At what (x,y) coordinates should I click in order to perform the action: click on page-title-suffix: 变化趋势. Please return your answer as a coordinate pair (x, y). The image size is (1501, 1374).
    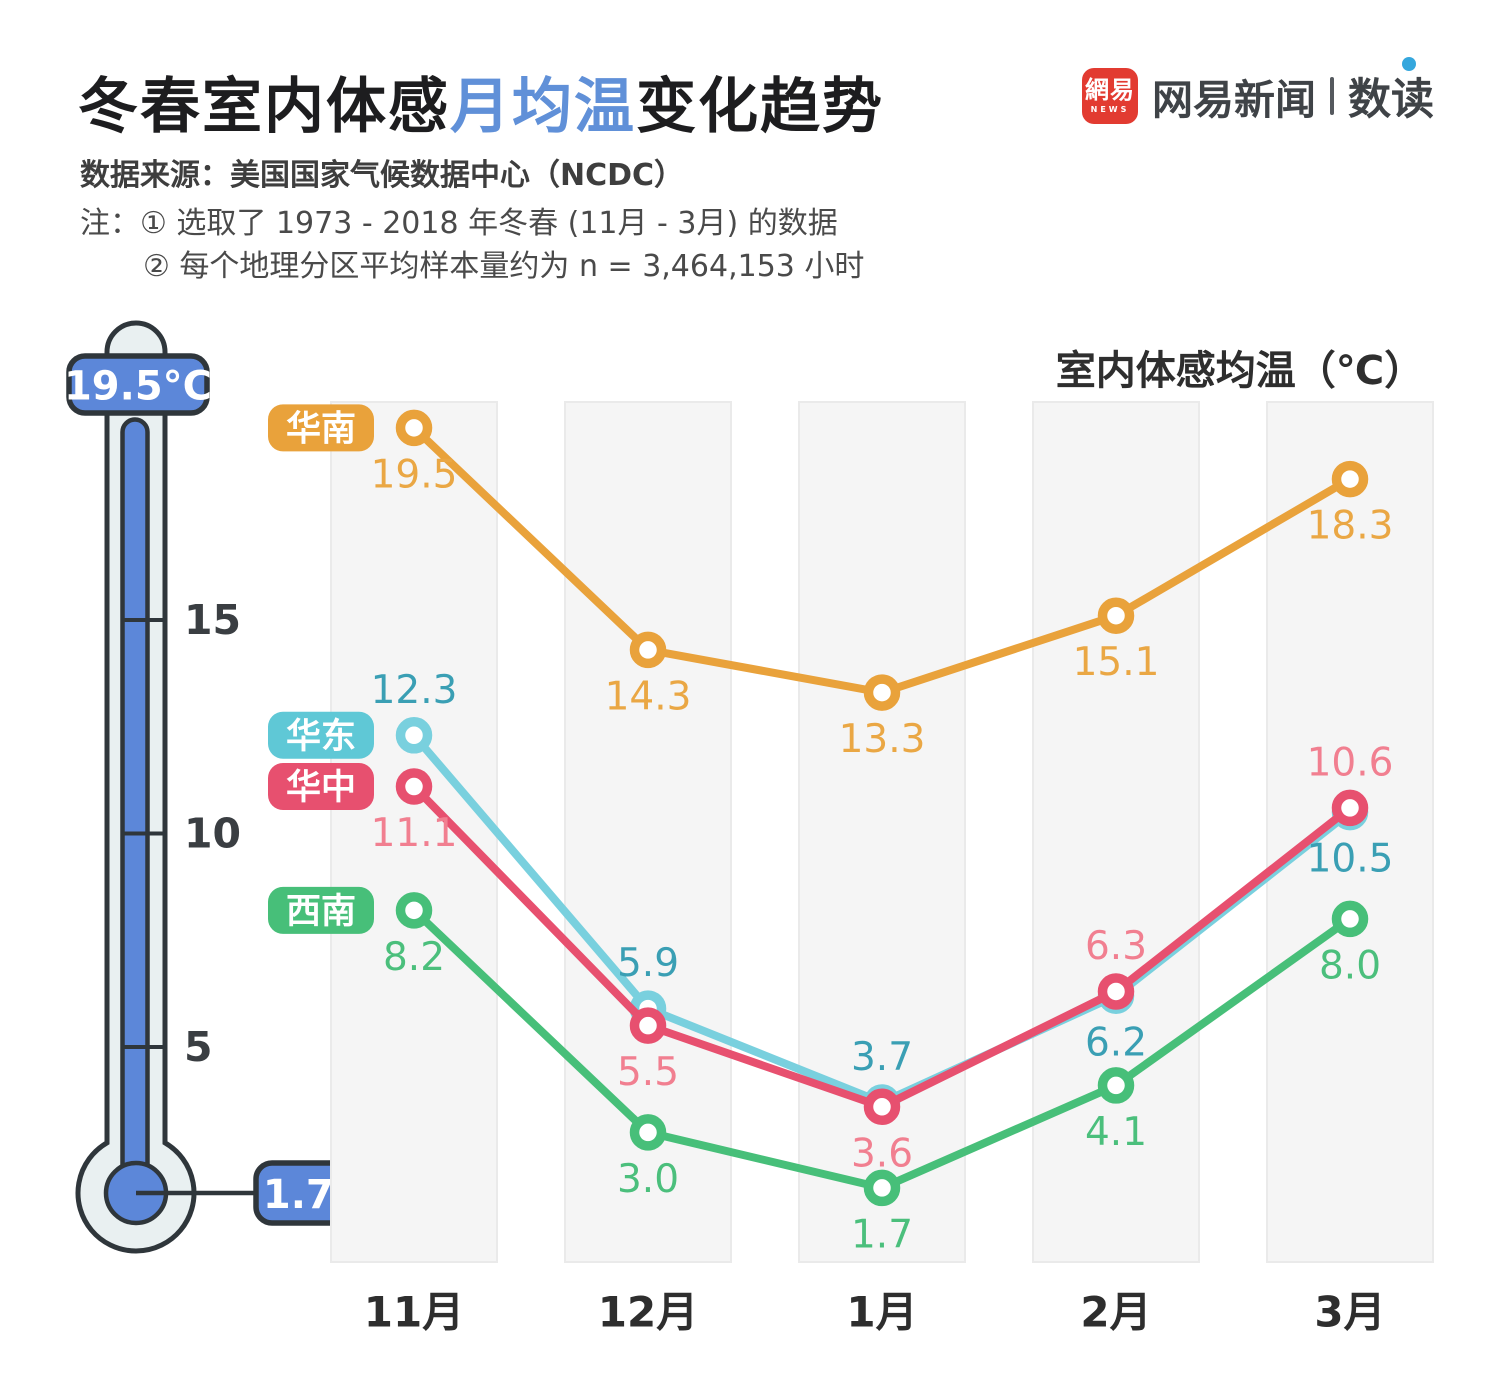
    Looking at the image, I should click on (760, 107).